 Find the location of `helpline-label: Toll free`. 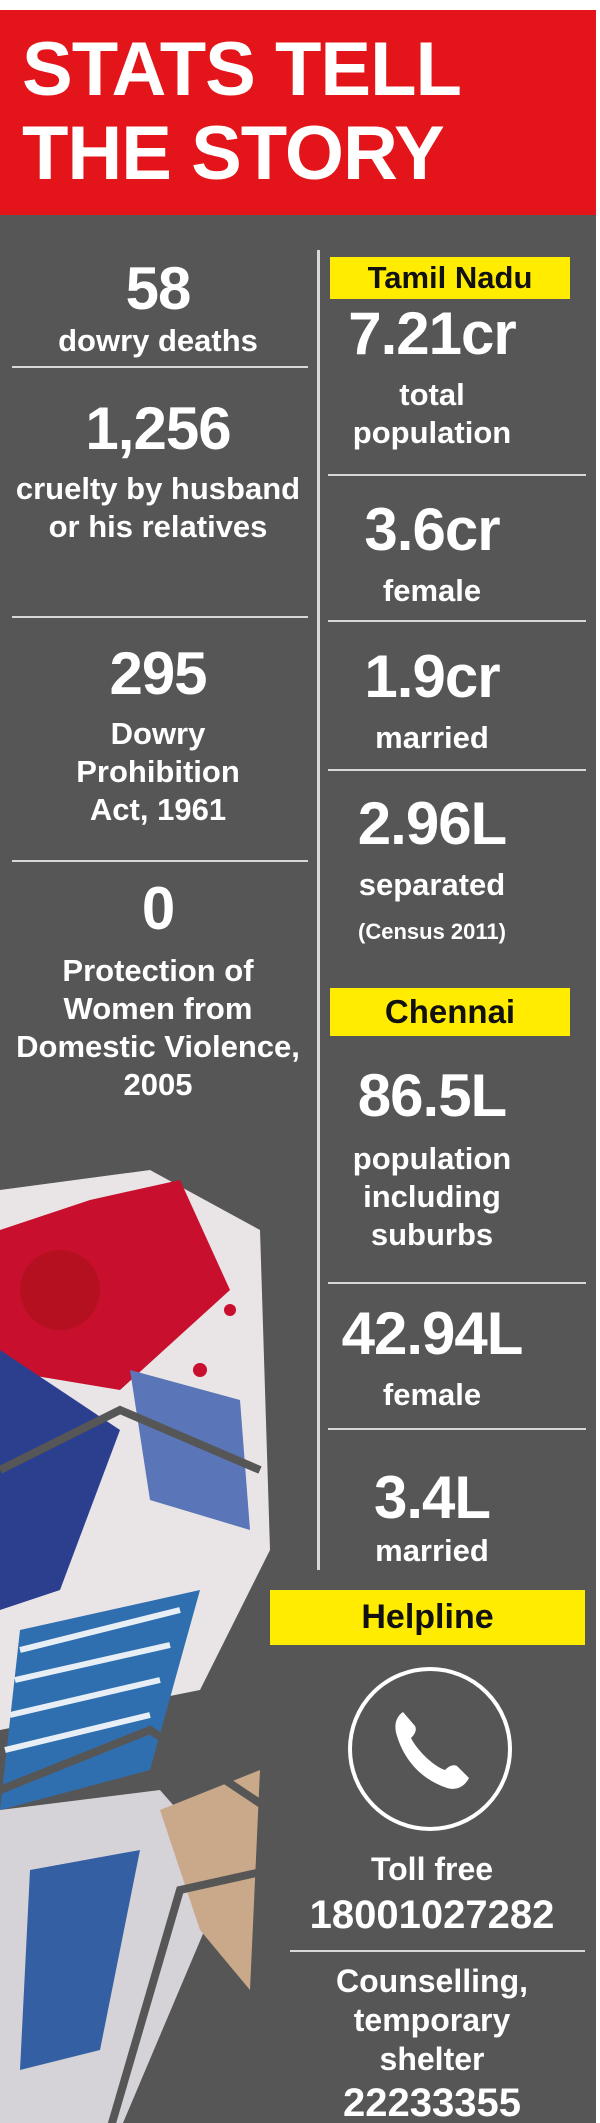

helpline-label: Toll free is located at coordinates (432, 1869).